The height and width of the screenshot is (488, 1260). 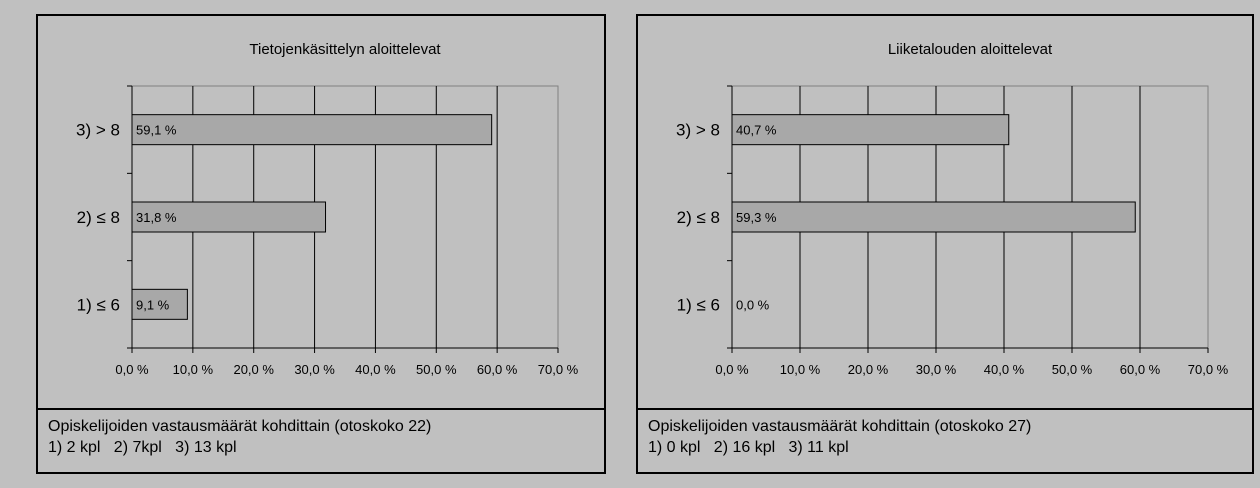 What do you see at coordinates (756, 217) in the screenshot?
I see `data-label: 59,3 %` at bounding box center [756, 217].